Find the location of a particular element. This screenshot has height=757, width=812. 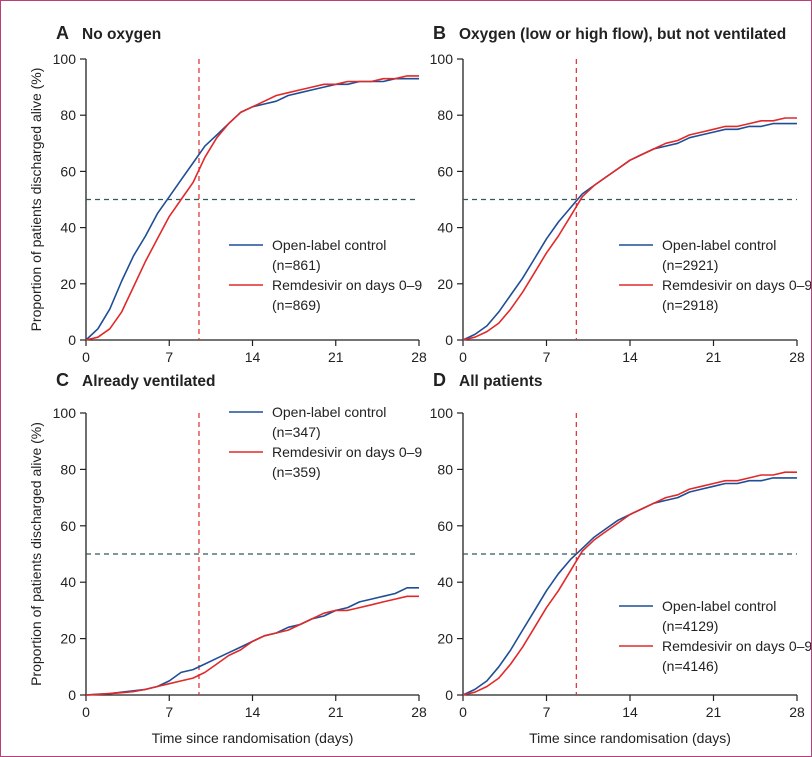

panel-a-control-line is located at coordinates (252, 209).